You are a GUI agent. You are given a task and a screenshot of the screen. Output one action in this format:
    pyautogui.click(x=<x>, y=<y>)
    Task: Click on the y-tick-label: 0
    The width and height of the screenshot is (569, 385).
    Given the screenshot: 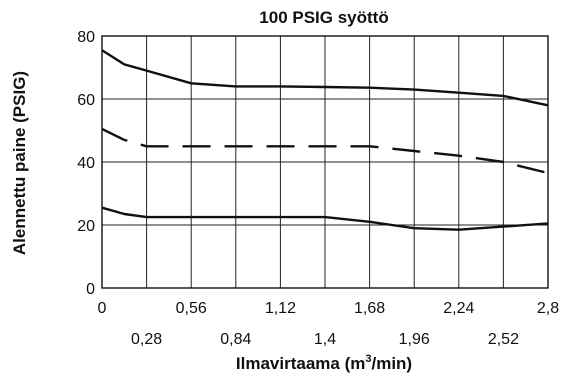 What is the action you would take?
    pyautogui.click(x=90, y=289)
    